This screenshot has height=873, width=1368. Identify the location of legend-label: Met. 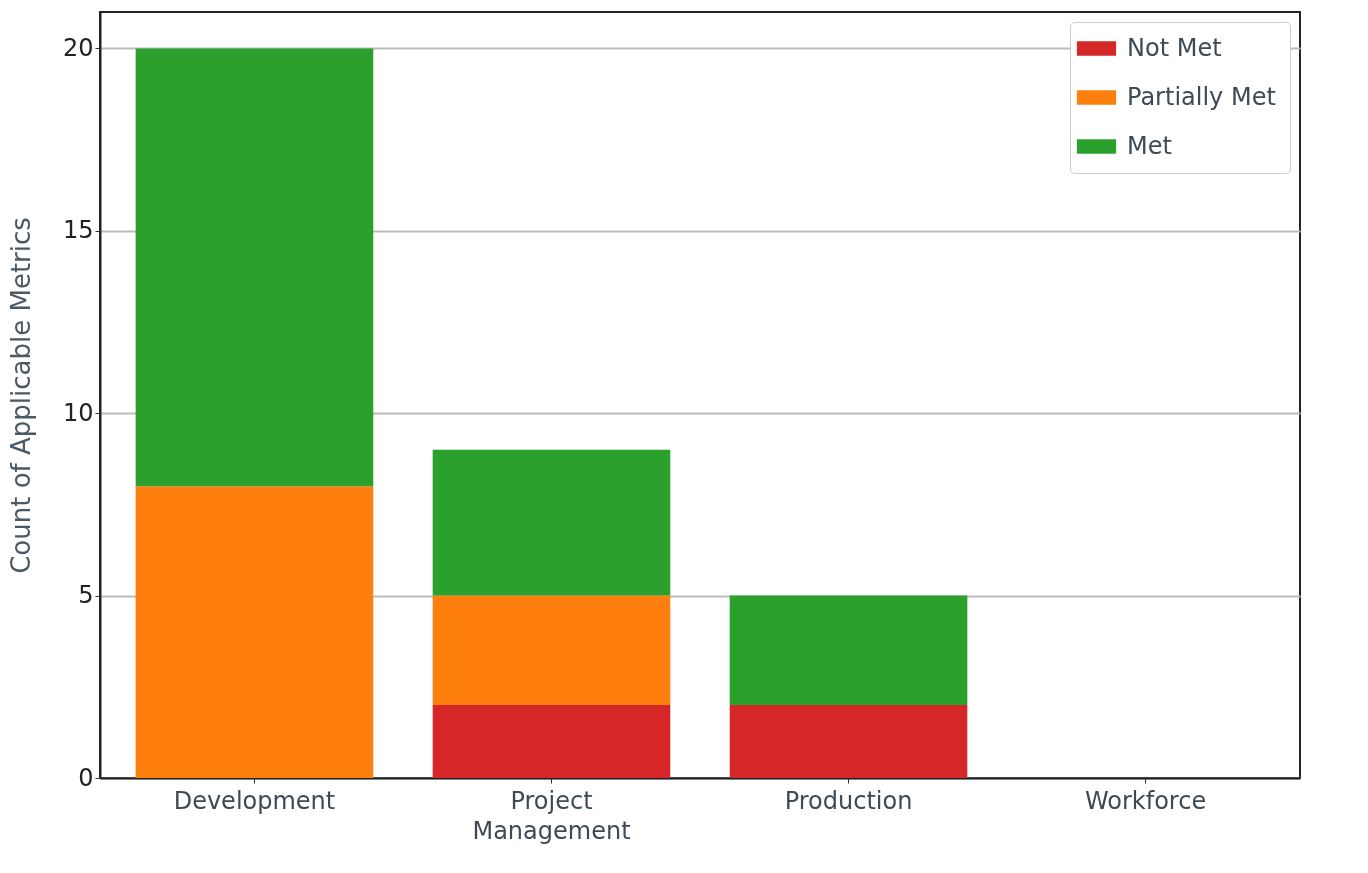
(1149, 145).